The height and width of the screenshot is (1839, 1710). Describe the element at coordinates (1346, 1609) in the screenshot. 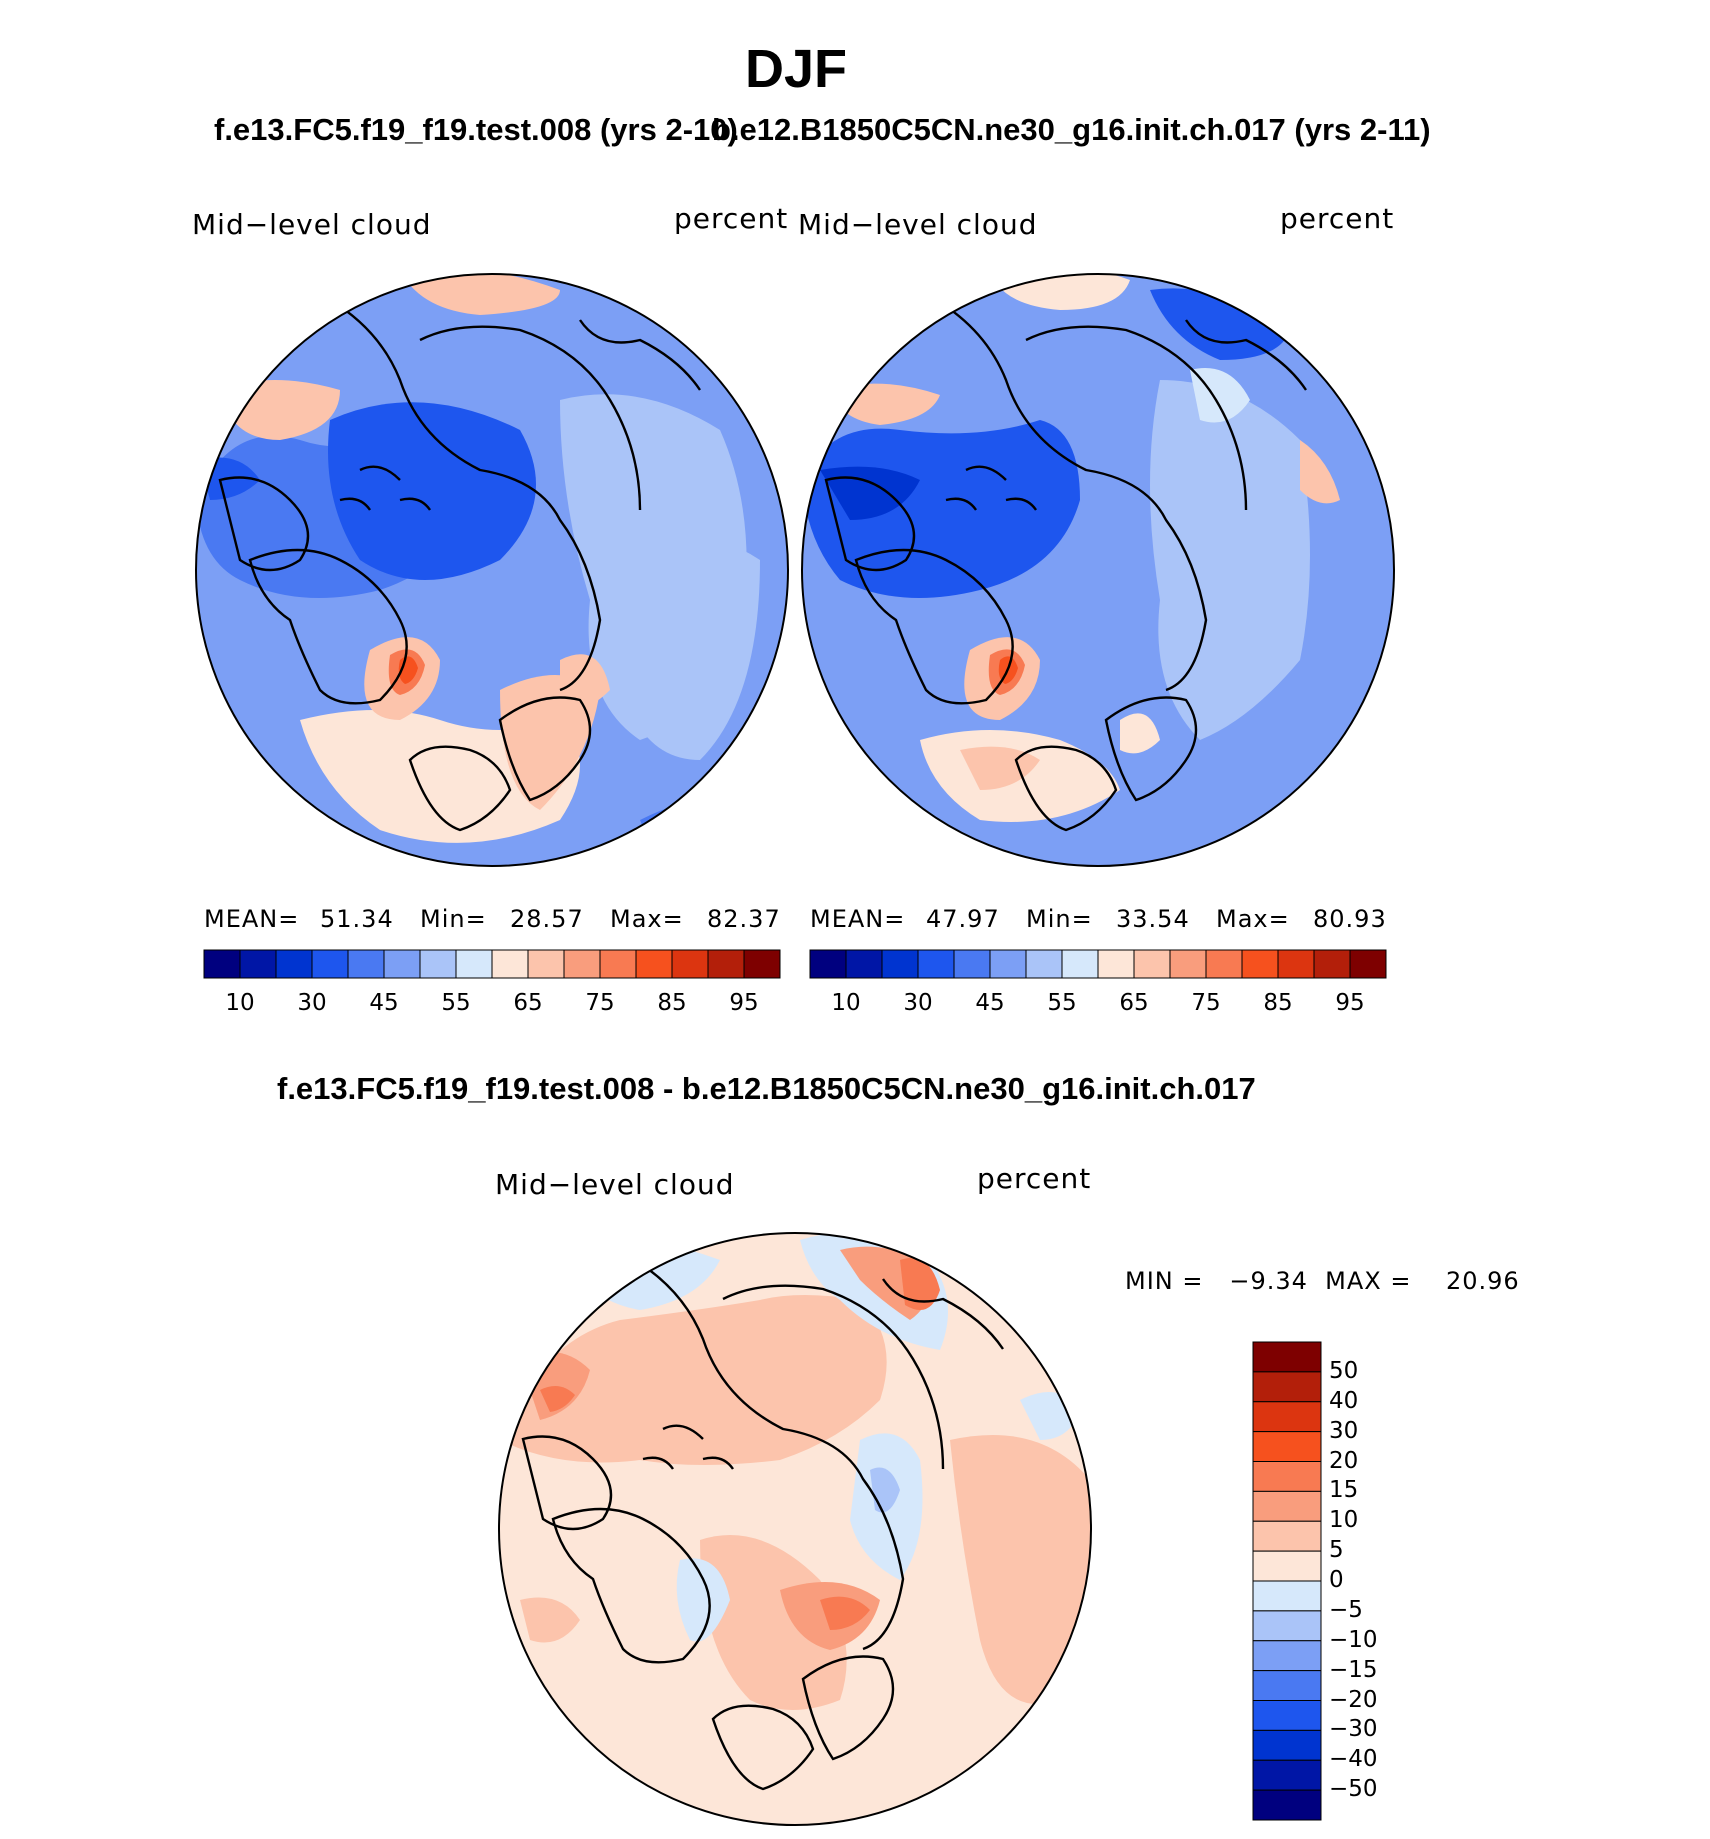

I see `difference-colorbar-tick-label: −5` at that location.